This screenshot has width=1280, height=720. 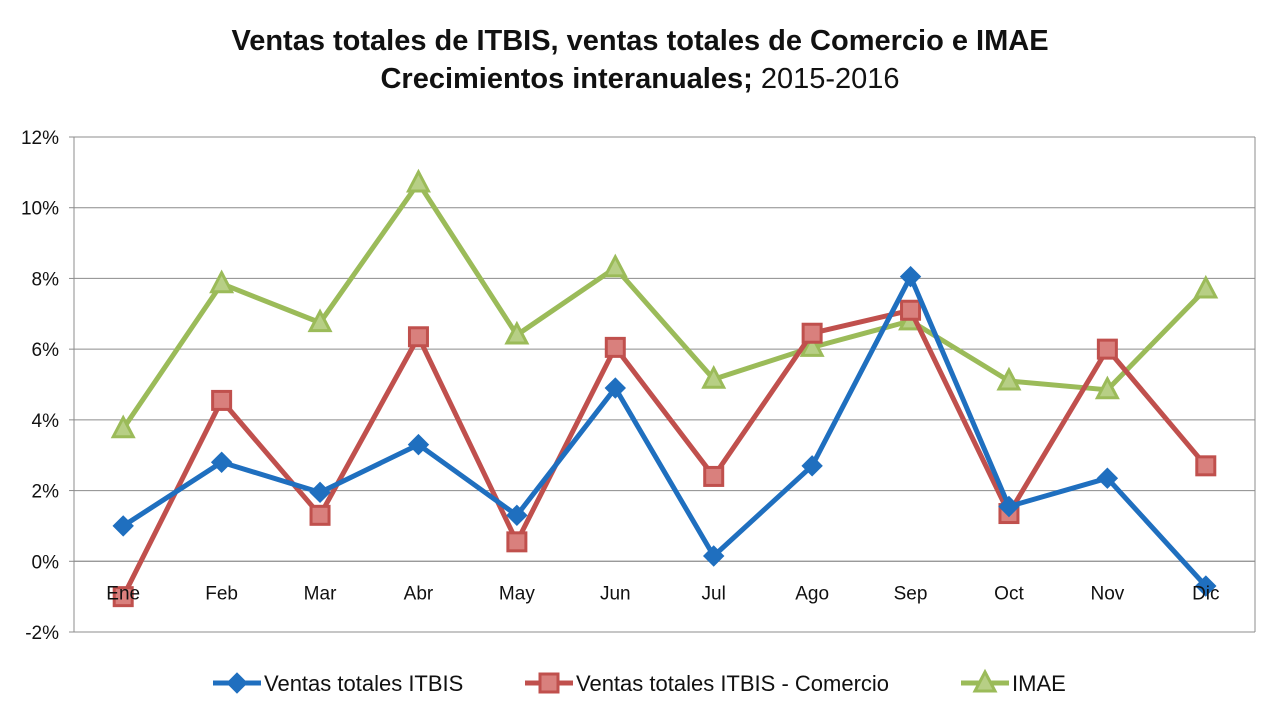 I want to click on legend-item-0: Ventas totales ITBIS, so click(x=338, y=683).